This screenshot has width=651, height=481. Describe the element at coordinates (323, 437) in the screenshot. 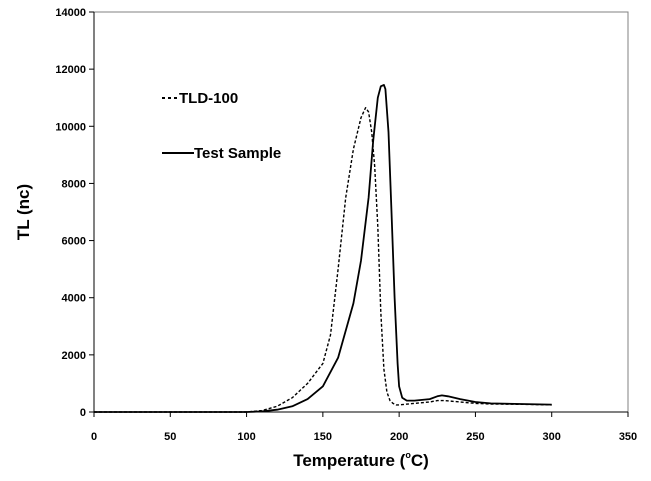

I see `x-tick-label: 150` at that location.